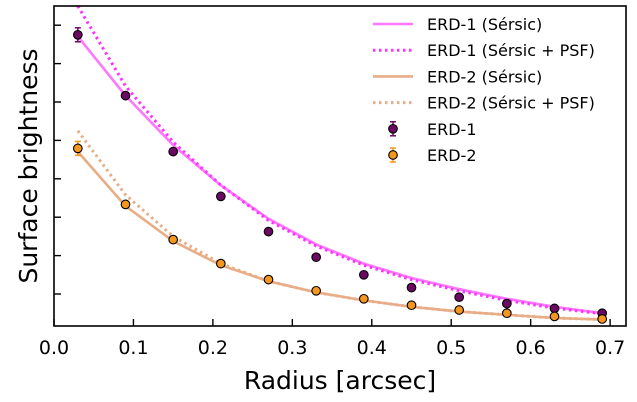 The height and width of the screenshot is (402, 637). I want to click on legend-label: ERD-1 (Sérsic + PSF), so click(511, 50).